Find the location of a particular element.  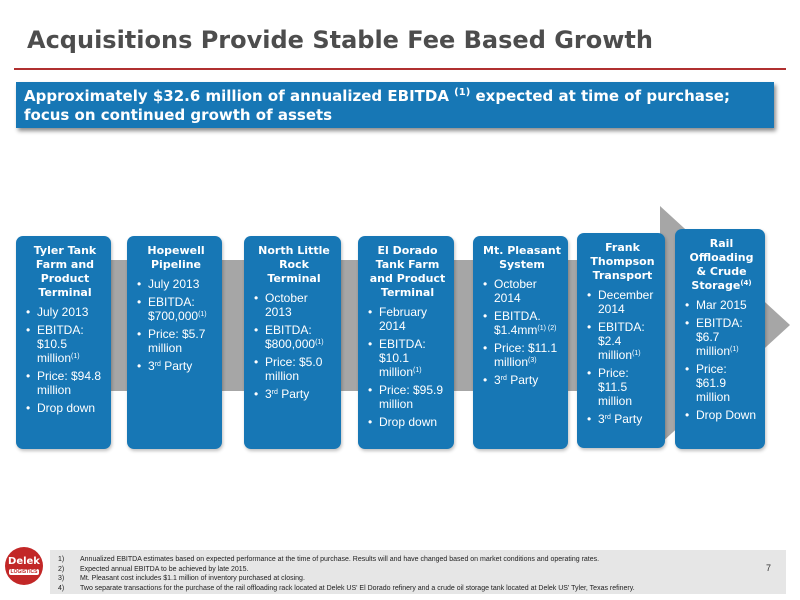

card-title-footnote-ref: (4) is located at coordinates (746, 283).